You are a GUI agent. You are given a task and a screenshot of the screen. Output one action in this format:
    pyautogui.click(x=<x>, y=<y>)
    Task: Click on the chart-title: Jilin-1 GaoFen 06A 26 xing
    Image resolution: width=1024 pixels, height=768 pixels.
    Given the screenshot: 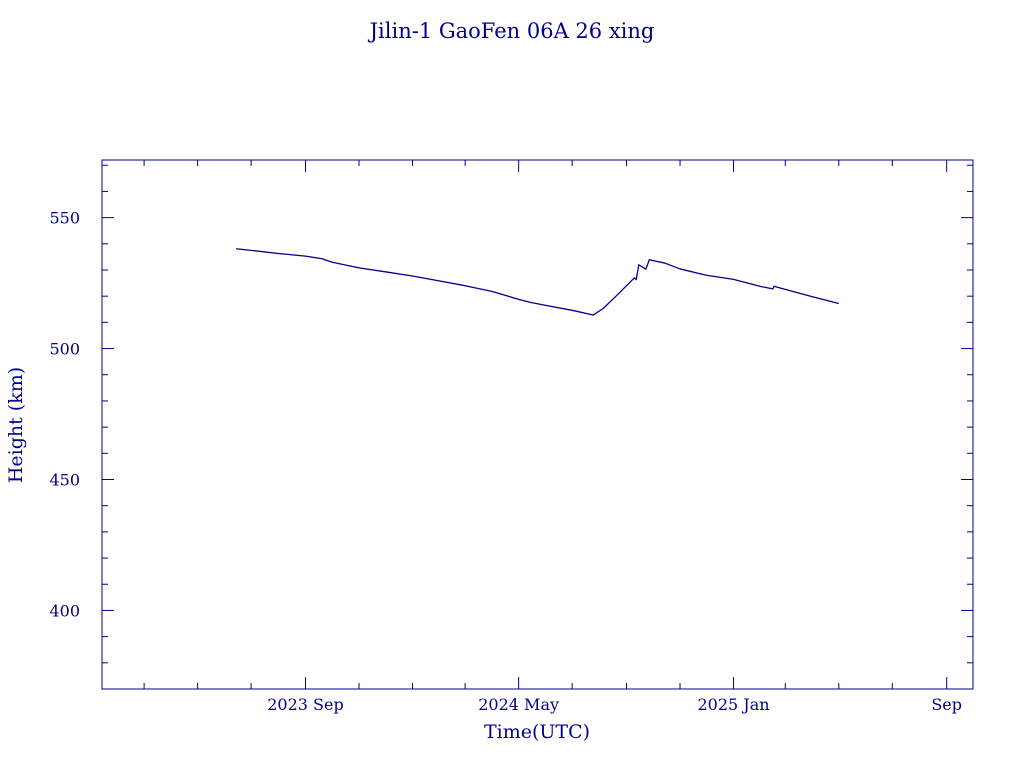 What is the action you would take?
    pyautogui.click(x=511, y=31)
    